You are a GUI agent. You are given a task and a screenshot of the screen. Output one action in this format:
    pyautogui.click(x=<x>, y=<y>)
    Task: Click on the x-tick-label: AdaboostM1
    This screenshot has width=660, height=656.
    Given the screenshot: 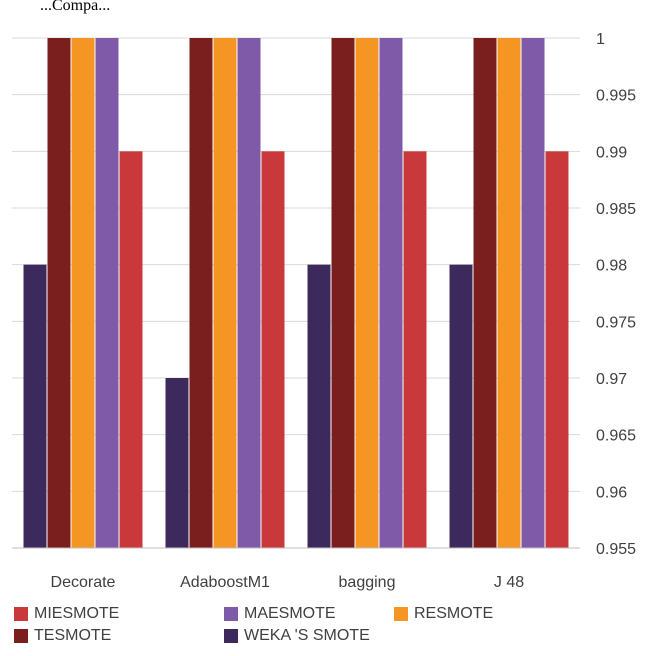 What is the action you would take?
    pyautogui.click(x=225, y=582)
    